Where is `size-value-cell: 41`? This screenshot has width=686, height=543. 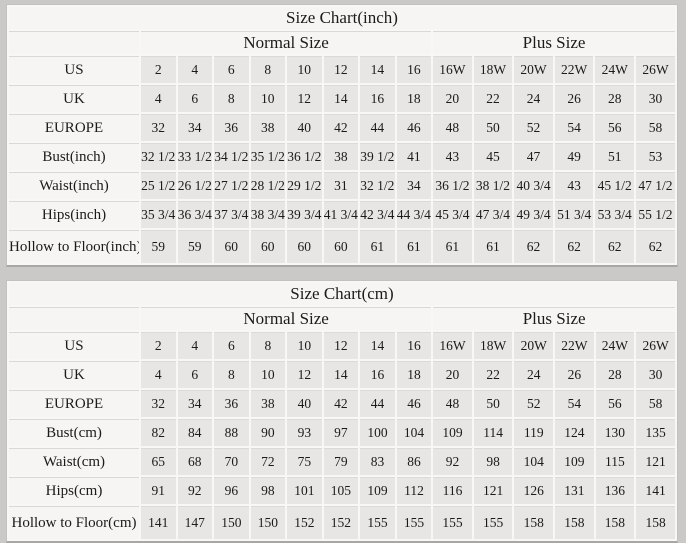
size-value-cell: 41 is located at coordinates (414, 156).